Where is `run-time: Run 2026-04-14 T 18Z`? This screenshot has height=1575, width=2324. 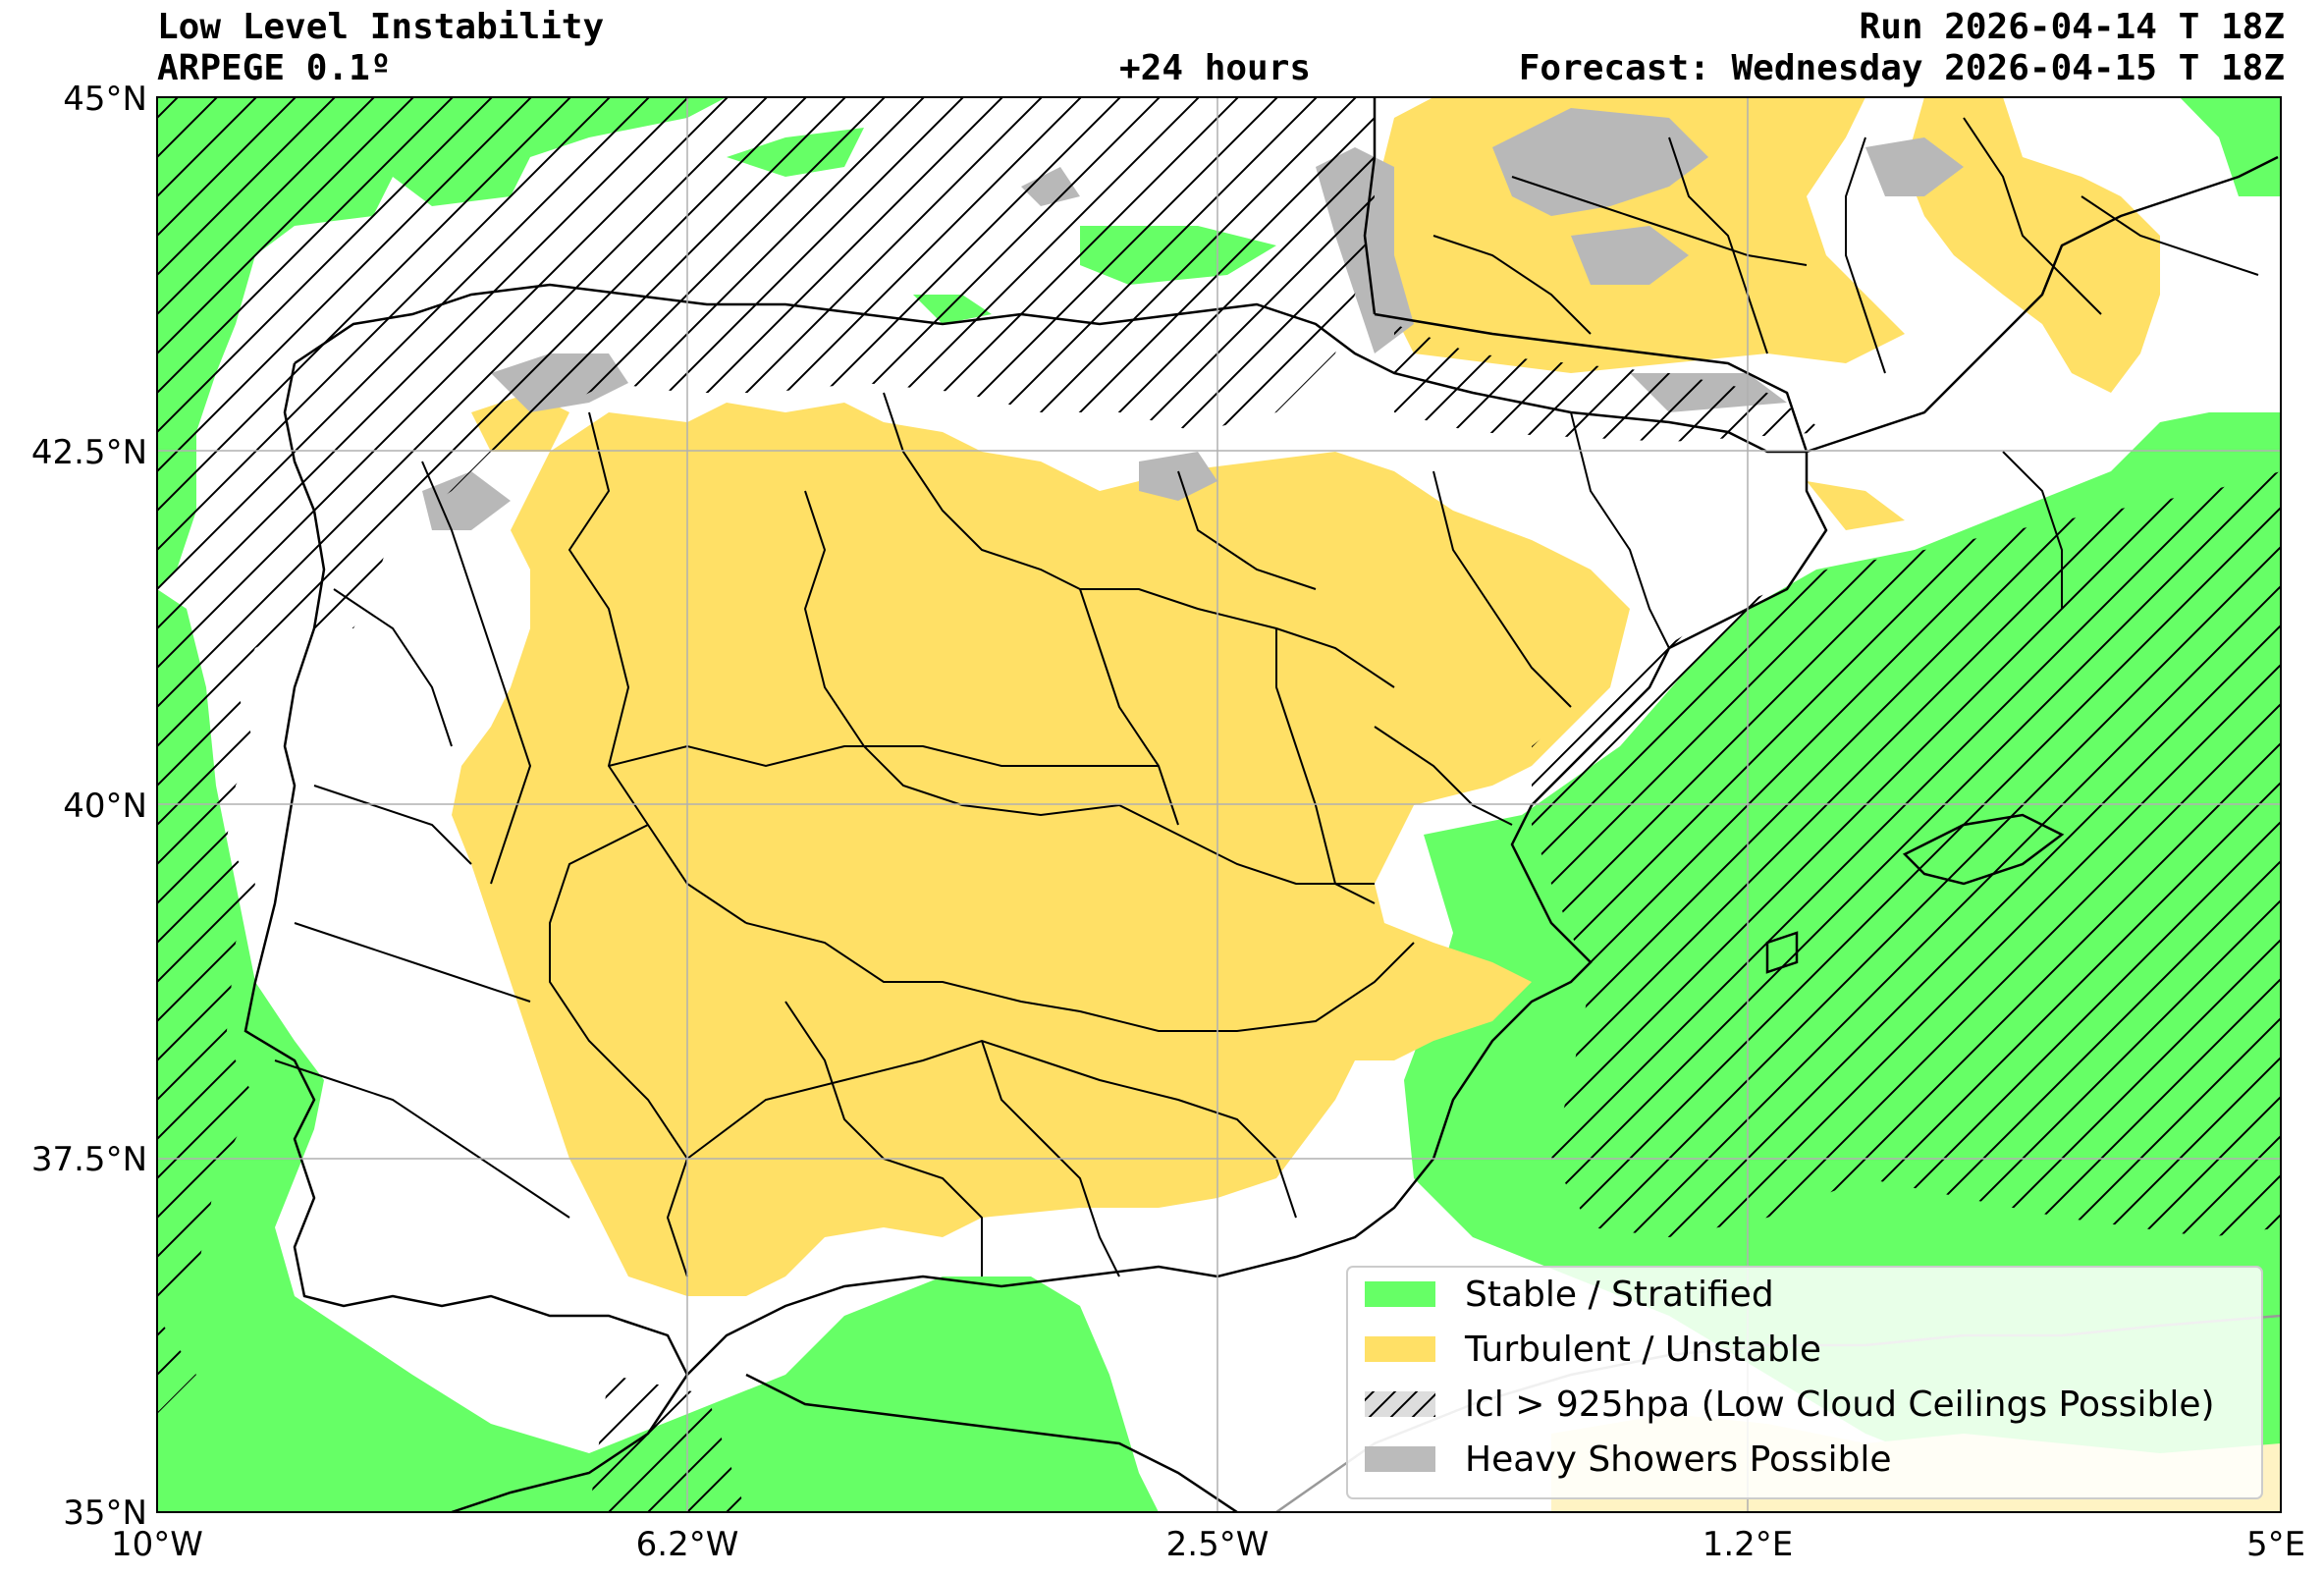 run-time: Run 2026-04-14 T 18Z is located at coordinates (2072, 27).